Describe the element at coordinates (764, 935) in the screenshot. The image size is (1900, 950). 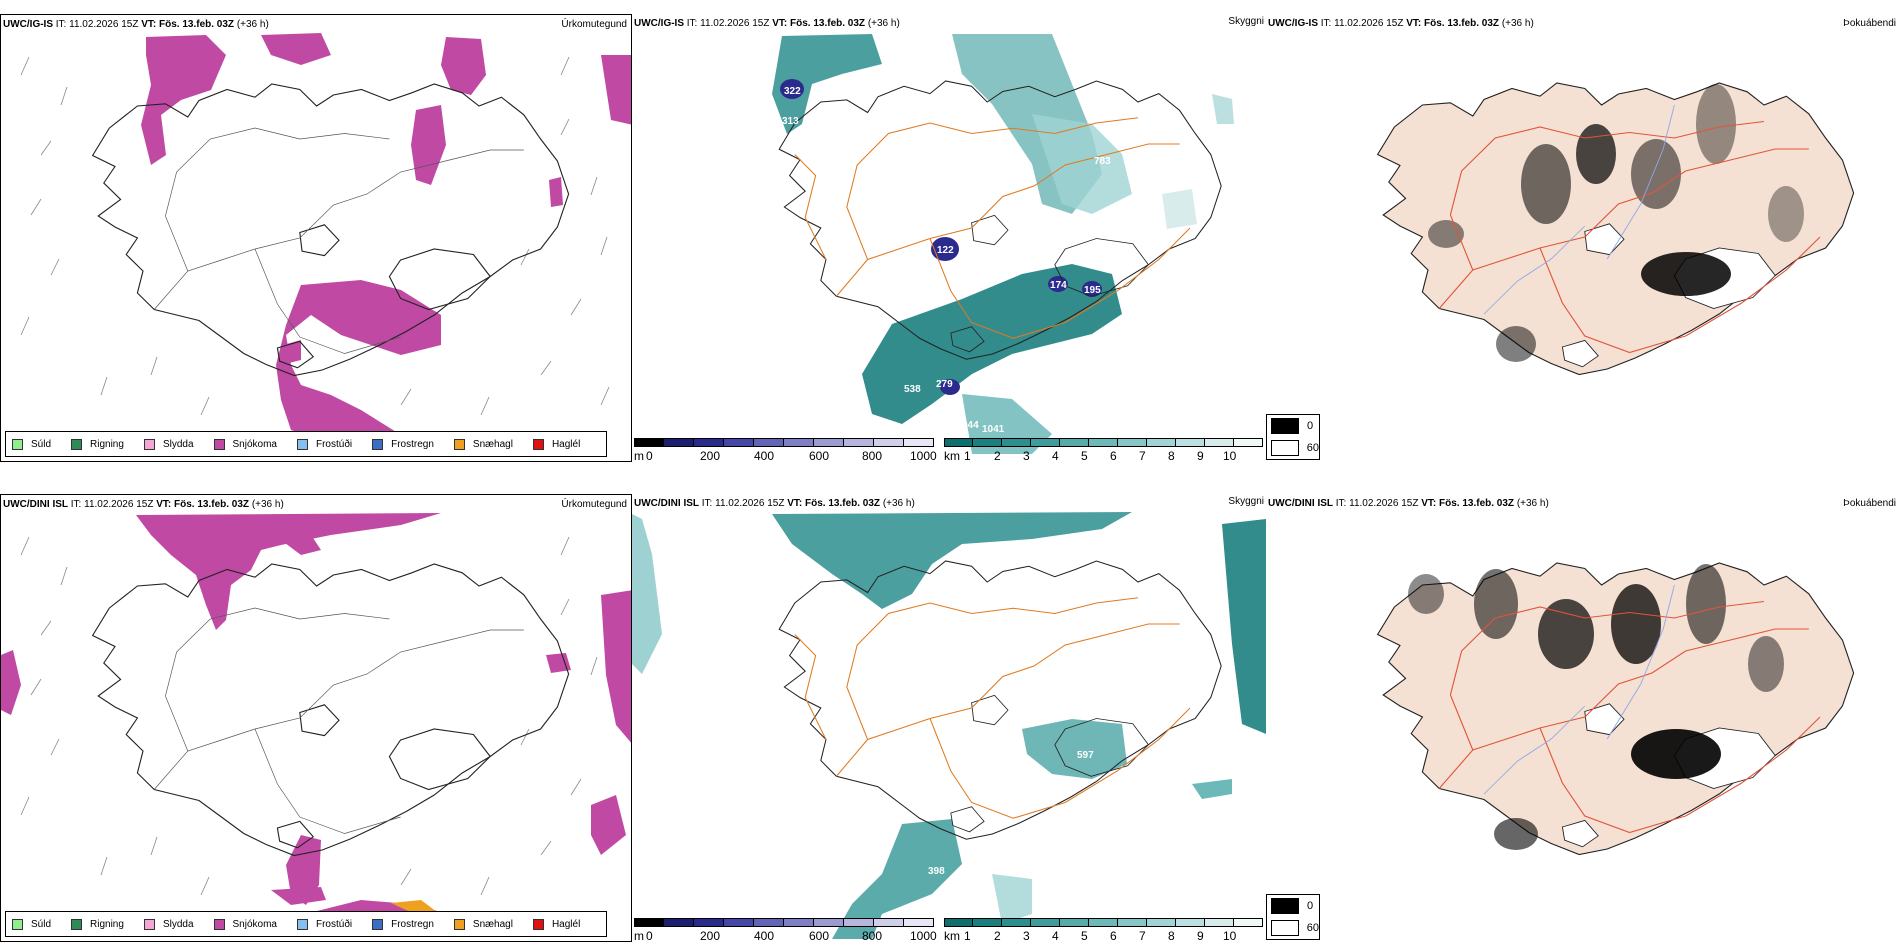
I see `colorbar-tick: 400` at that location.